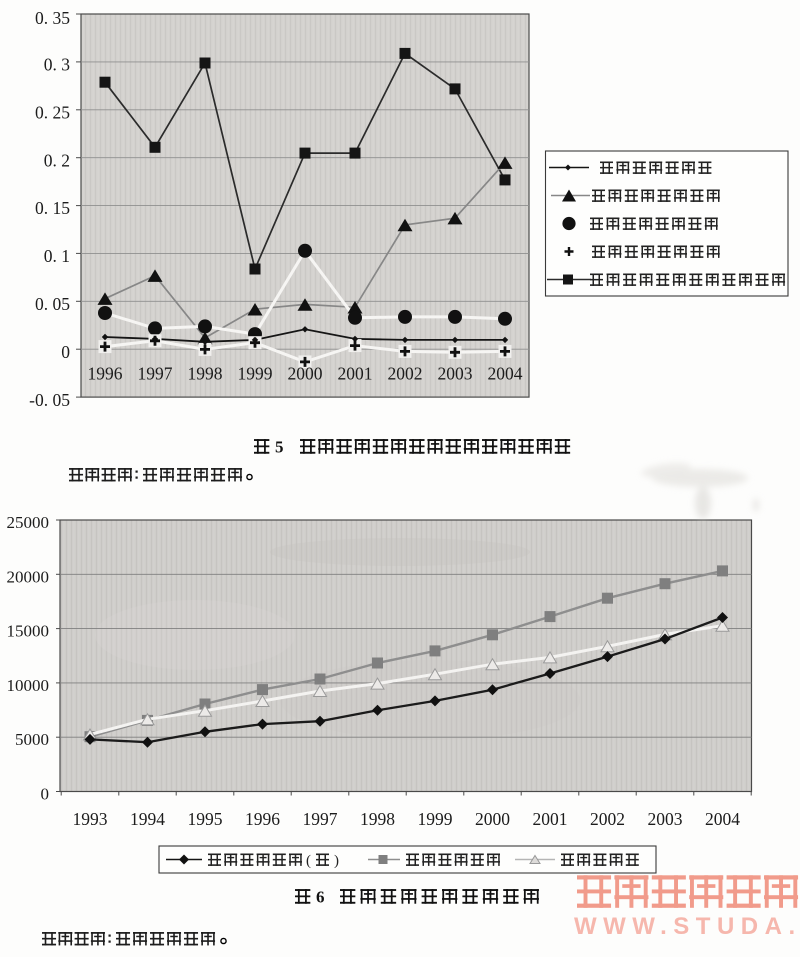 The image size is (800, 962). What do you see at coordinates (320, 897) in the screenshot?
I see `svg-text: 6` at bounding box center [320, 897].